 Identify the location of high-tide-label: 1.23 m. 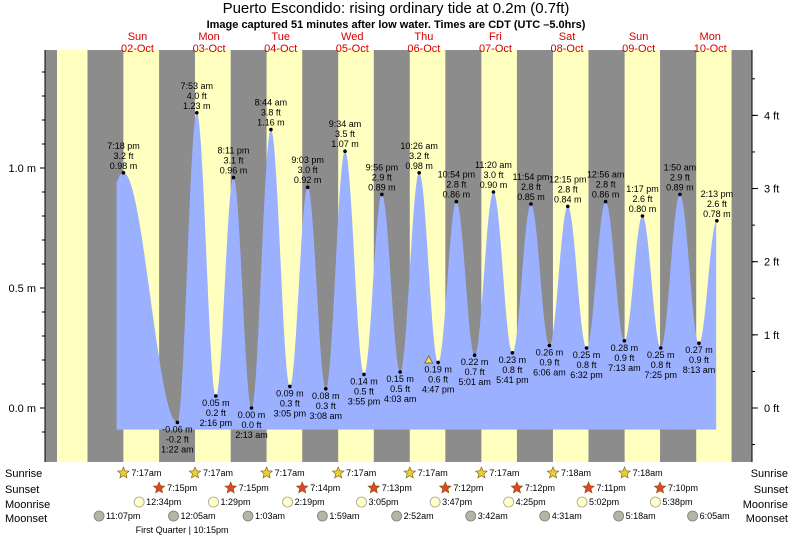
(197, 106).